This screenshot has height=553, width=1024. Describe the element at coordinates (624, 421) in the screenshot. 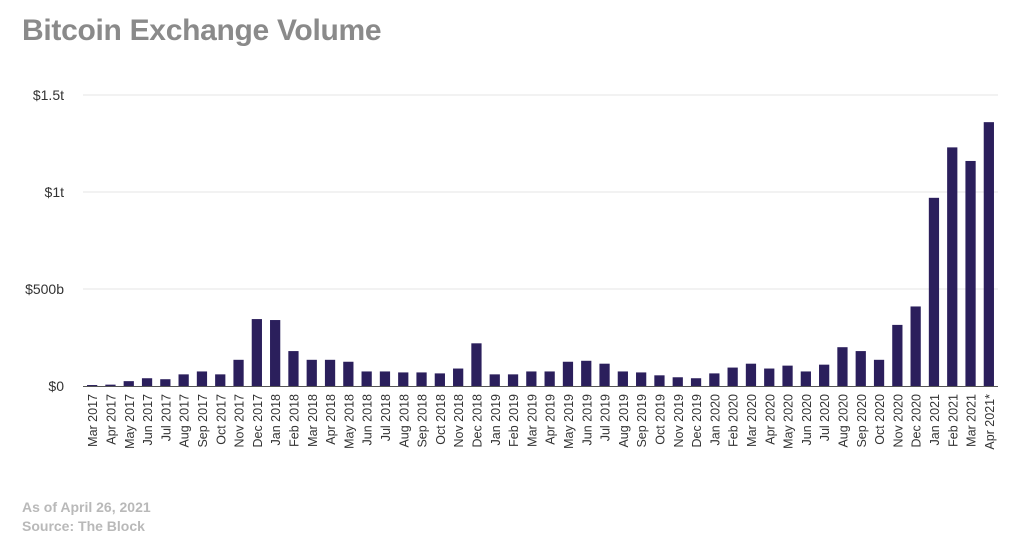

I see `x-tick-label: Aug 2019` at that location.